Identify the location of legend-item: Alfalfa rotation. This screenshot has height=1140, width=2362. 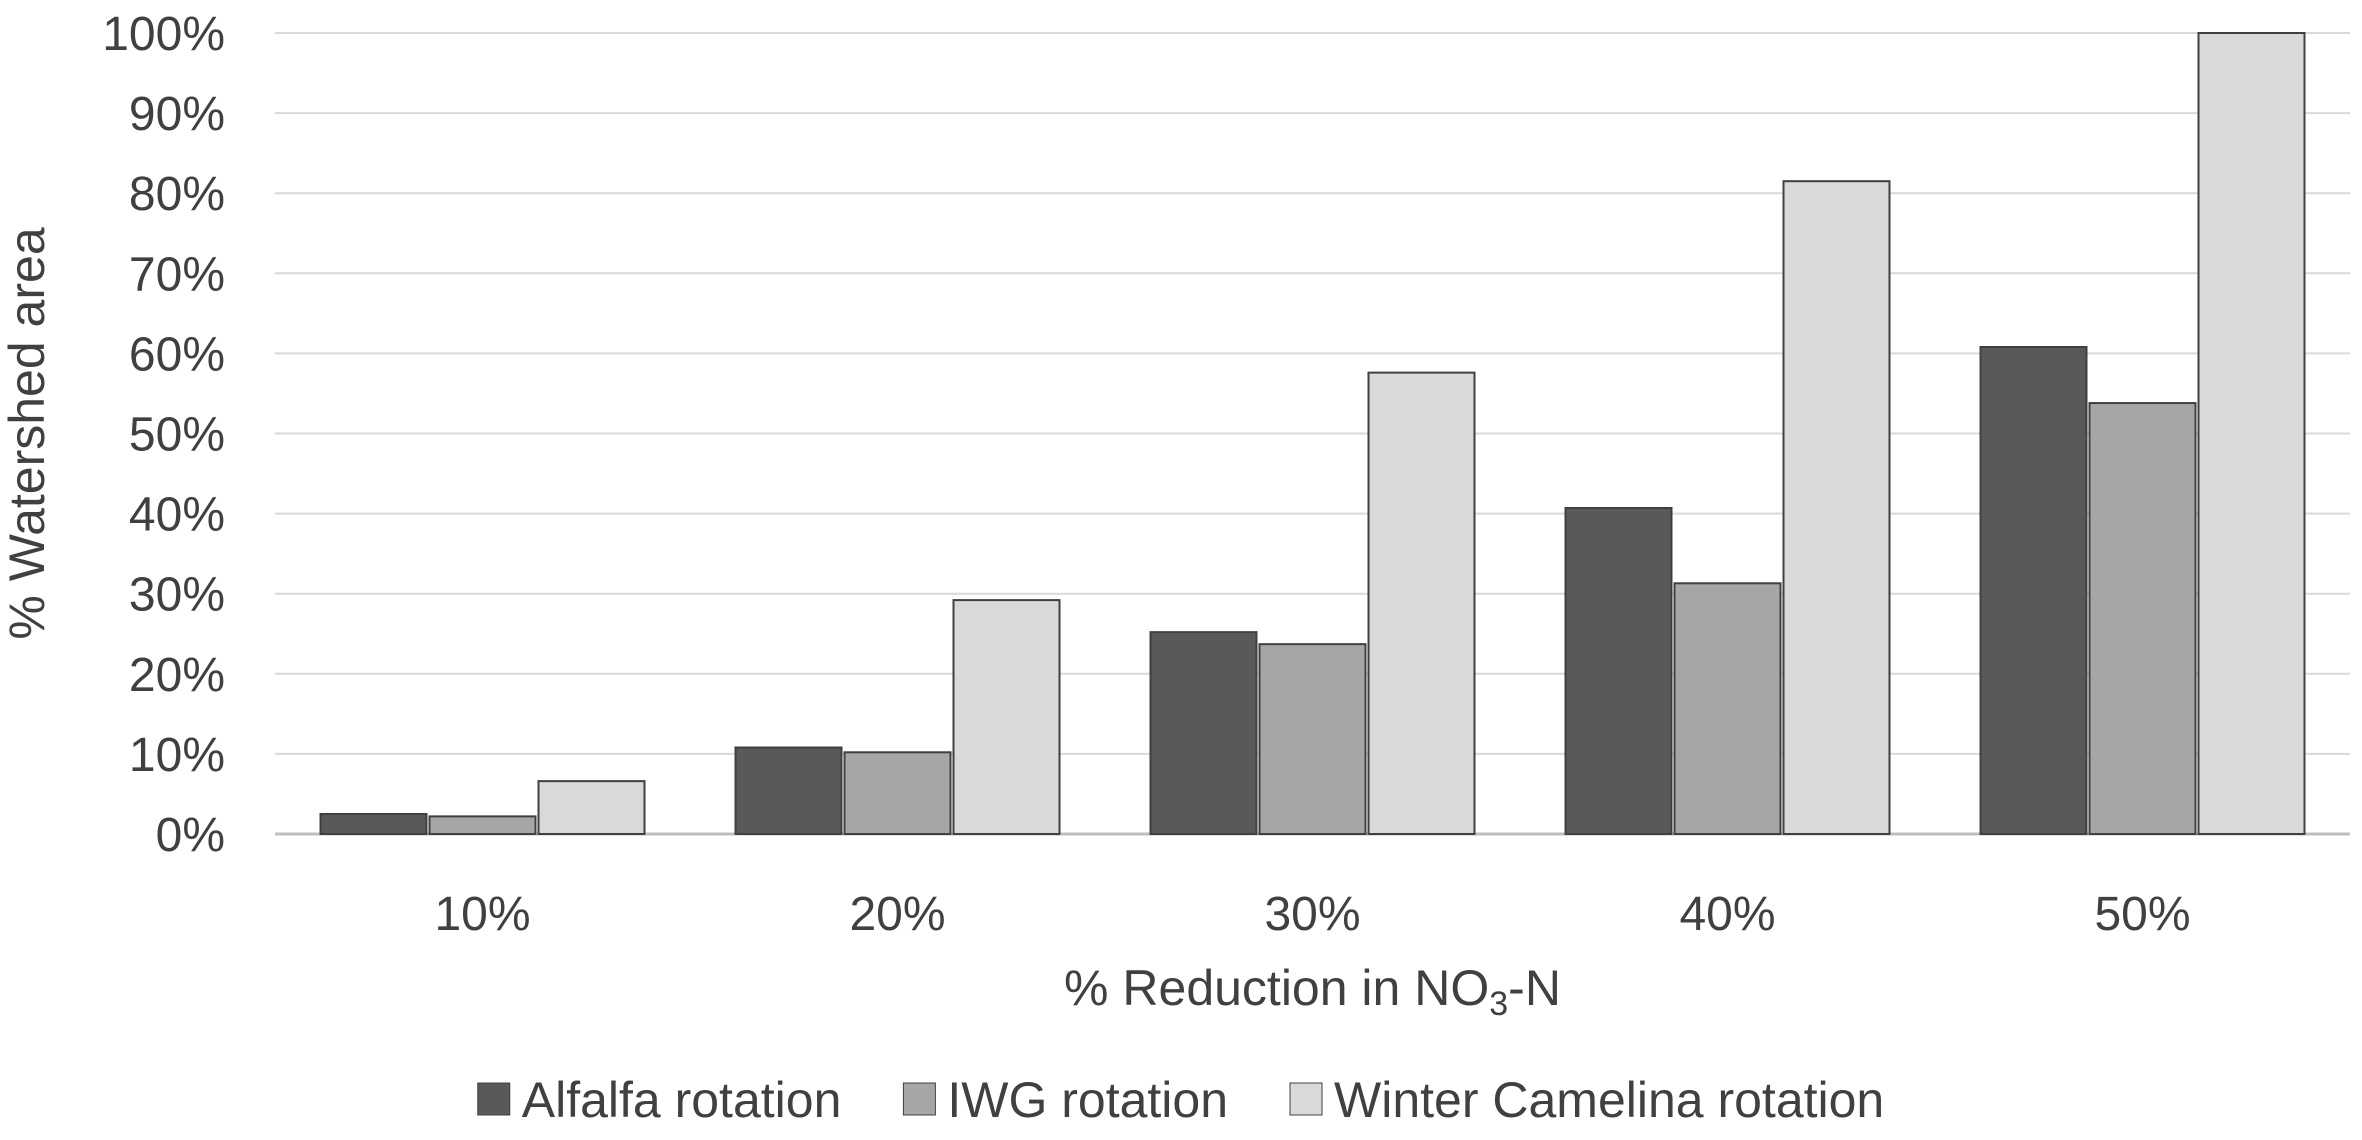
(659, 1100).